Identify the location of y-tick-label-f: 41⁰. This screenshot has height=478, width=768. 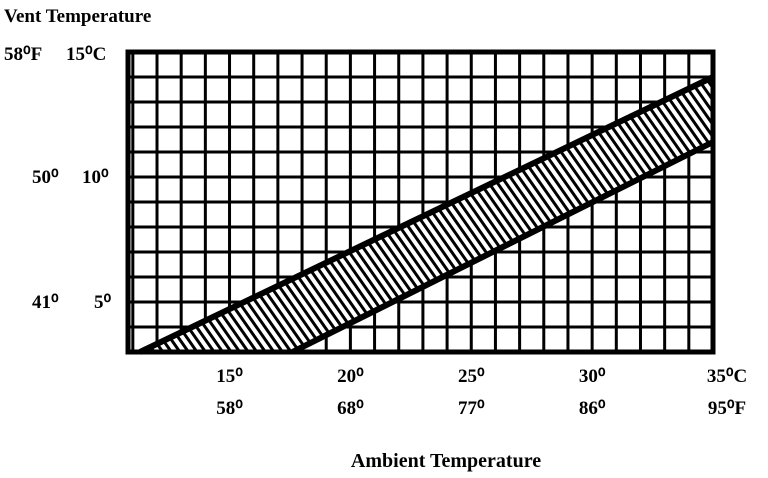
(45, 302).